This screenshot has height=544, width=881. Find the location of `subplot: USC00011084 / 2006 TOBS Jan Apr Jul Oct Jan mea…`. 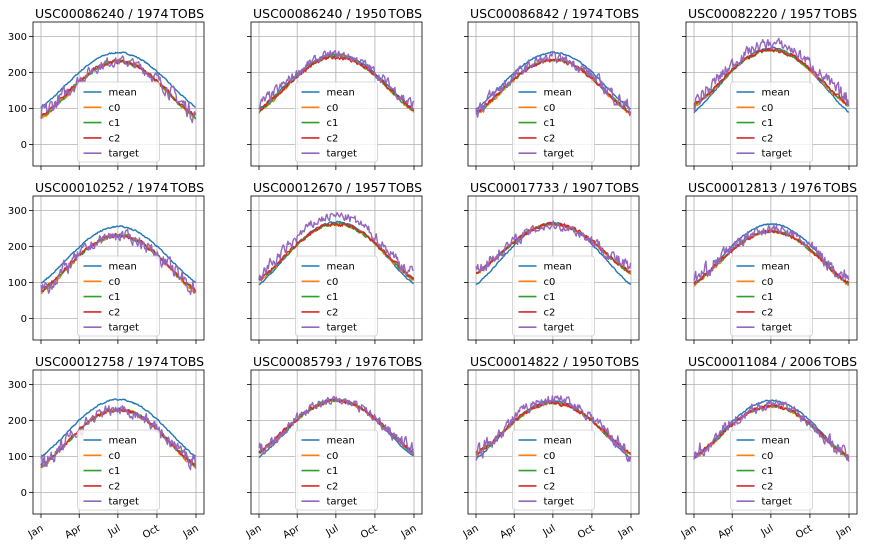

subplot: USC00011084 / 2006 TOBS Jan Apr Jul Oct Jan mea… is located at coordinates (768, 448).